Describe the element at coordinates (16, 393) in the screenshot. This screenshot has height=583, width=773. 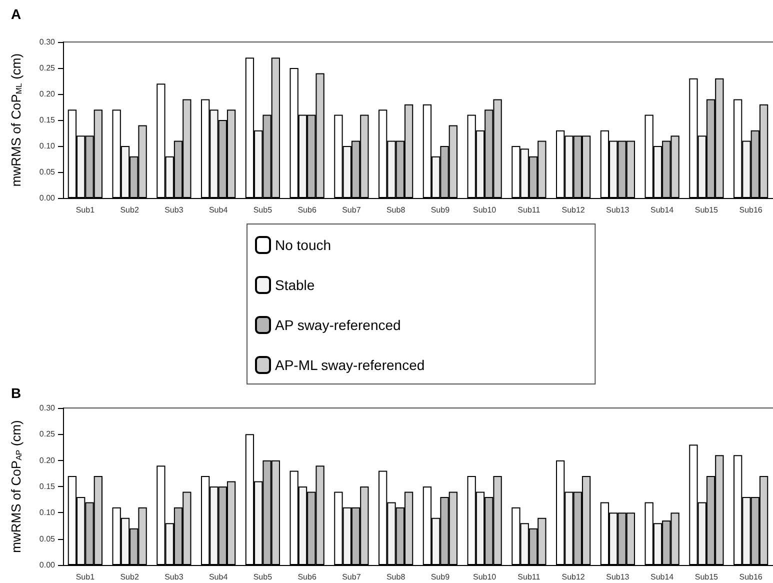
I see `chart-title: B` at that location.